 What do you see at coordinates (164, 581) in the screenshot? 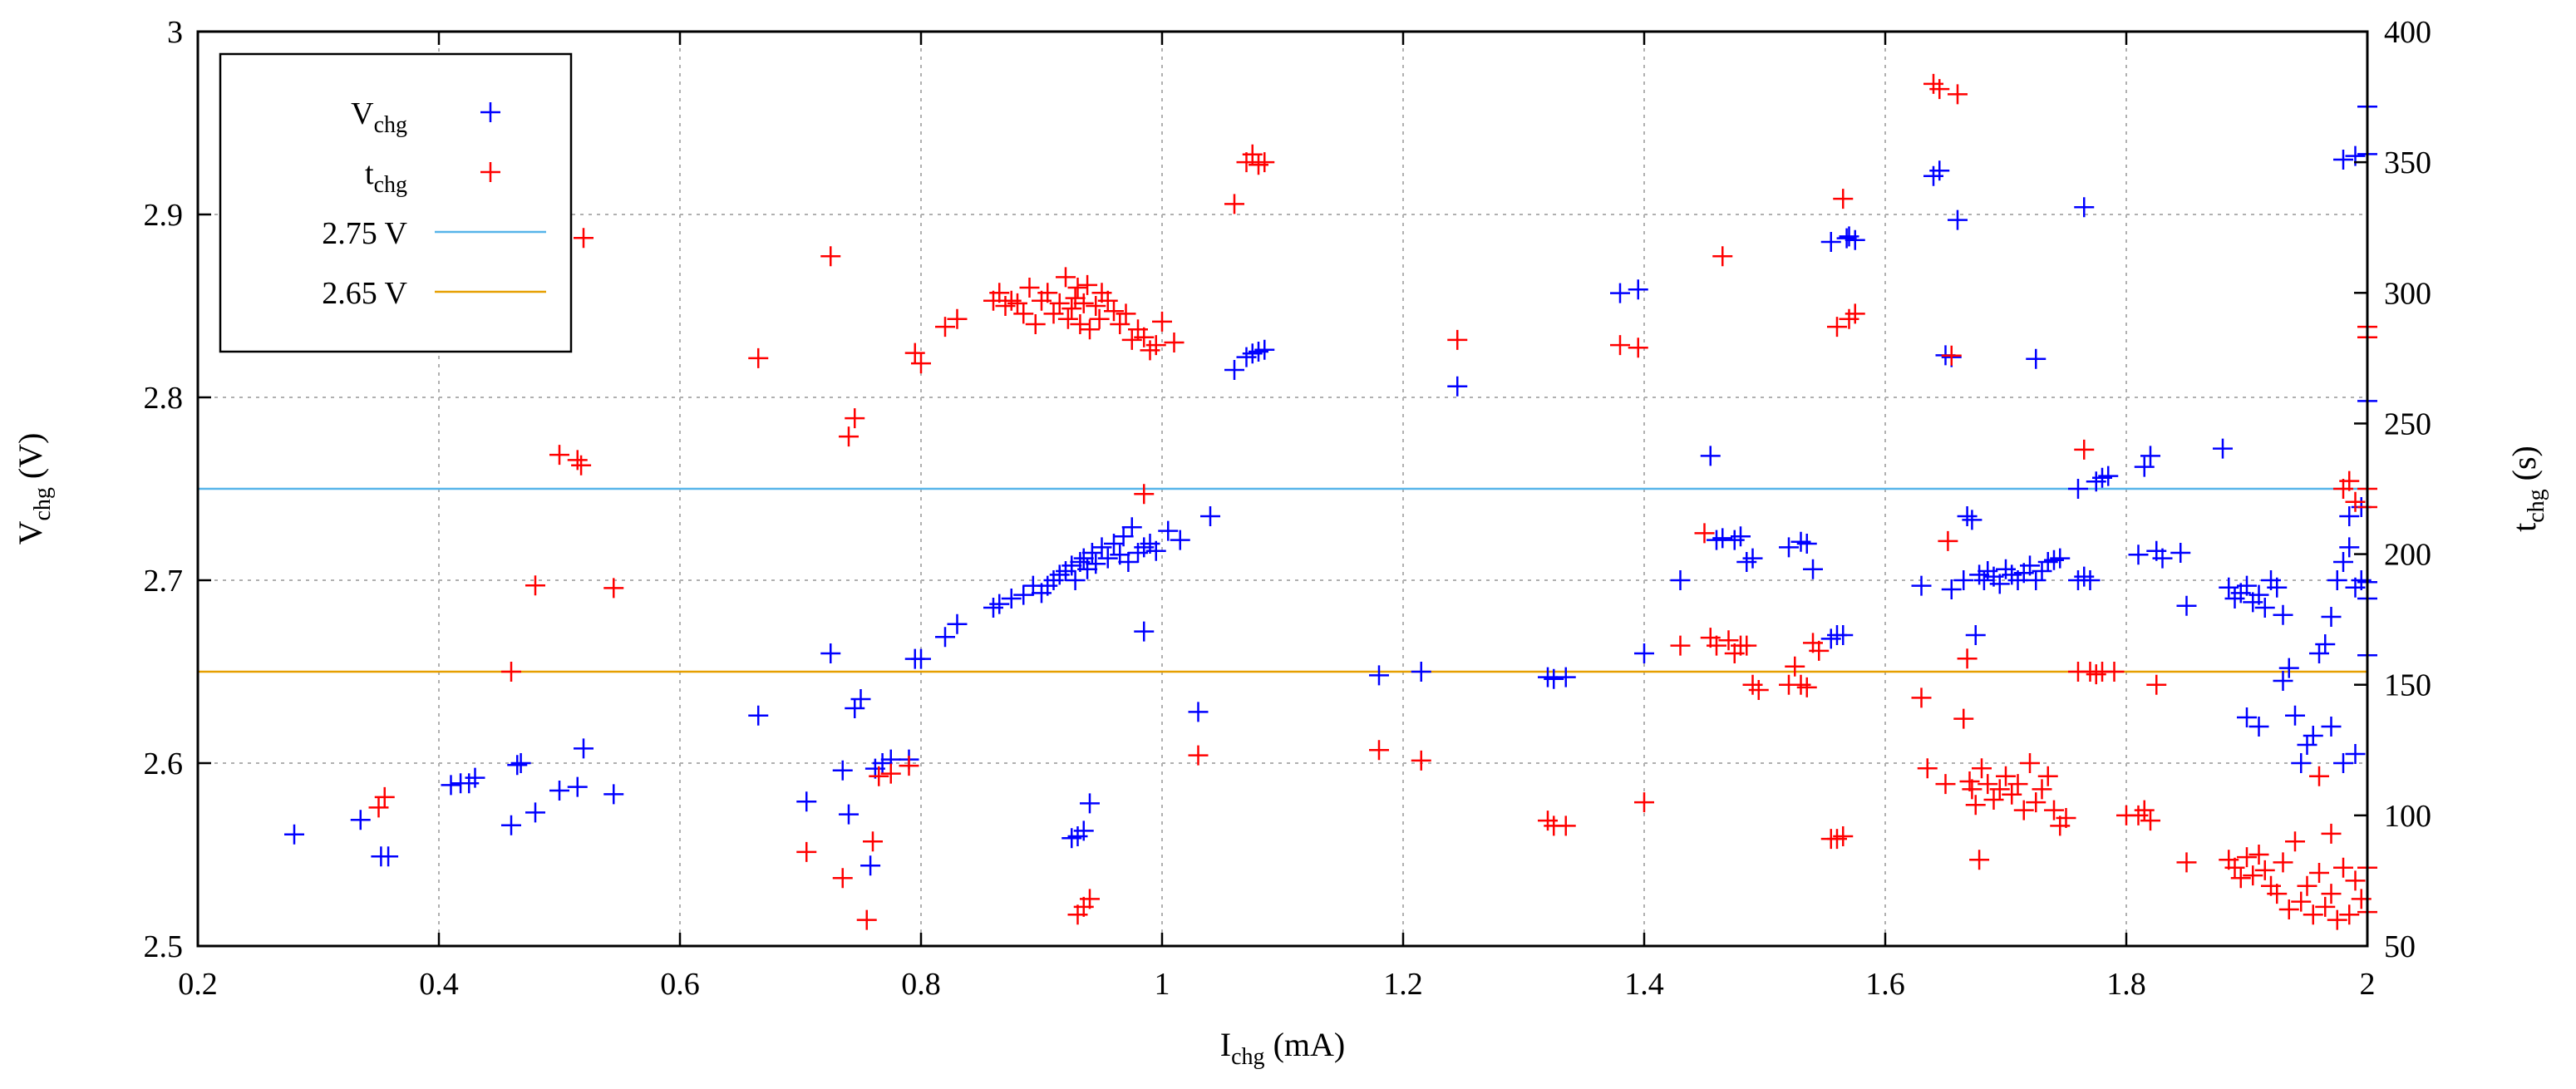
I see `y-left-tick-label: 2.7` at bounding box center [164, 581].